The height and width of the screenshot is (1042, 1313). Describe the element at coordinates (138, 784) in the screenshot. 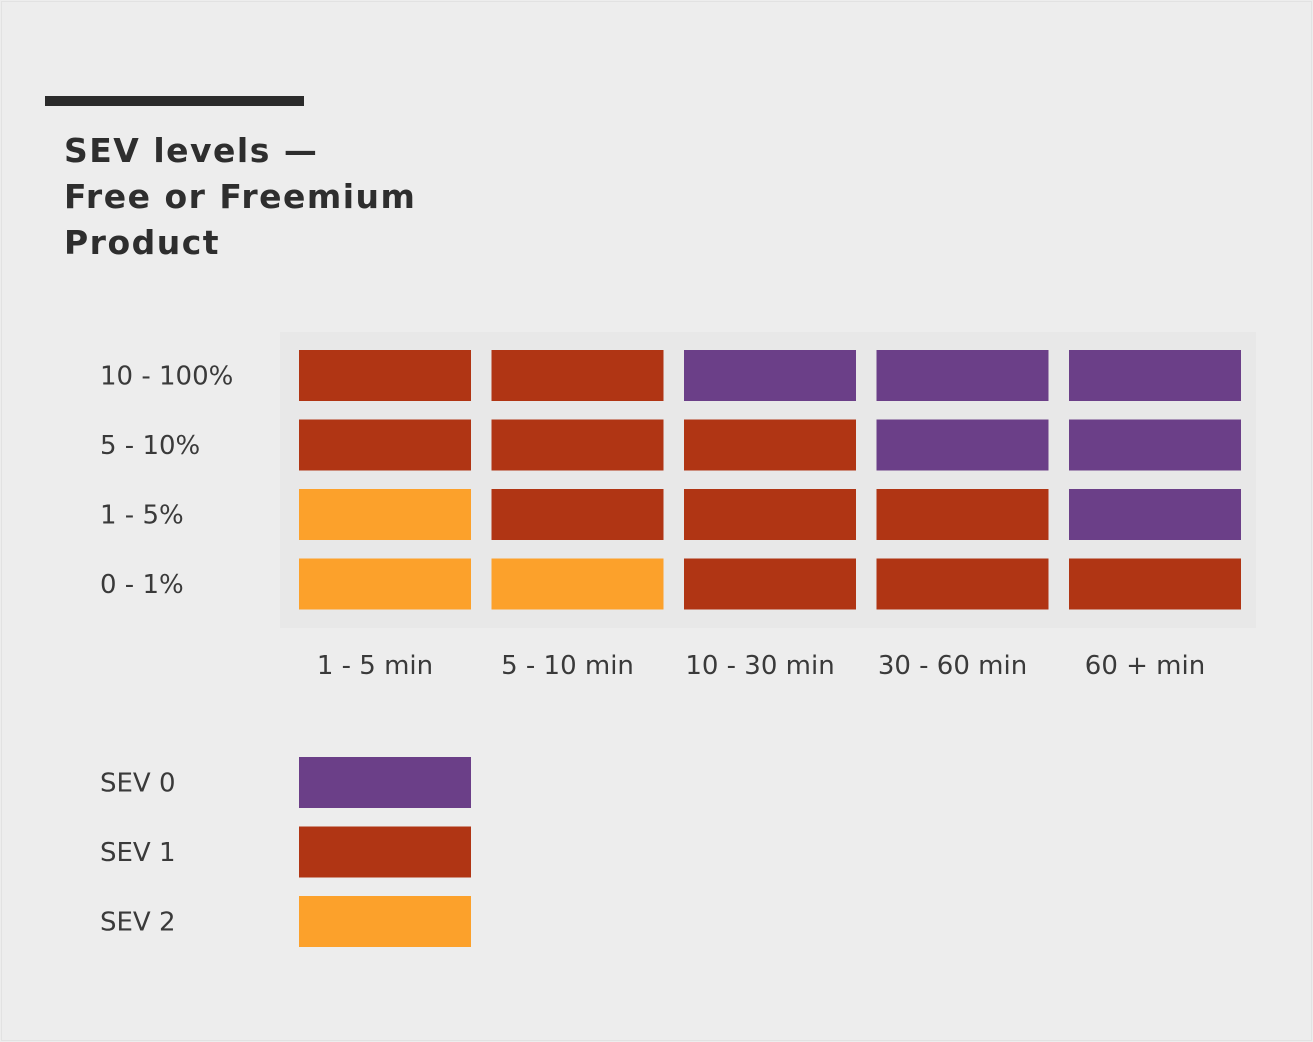

I see `legend-label: SEV 0` at that location.